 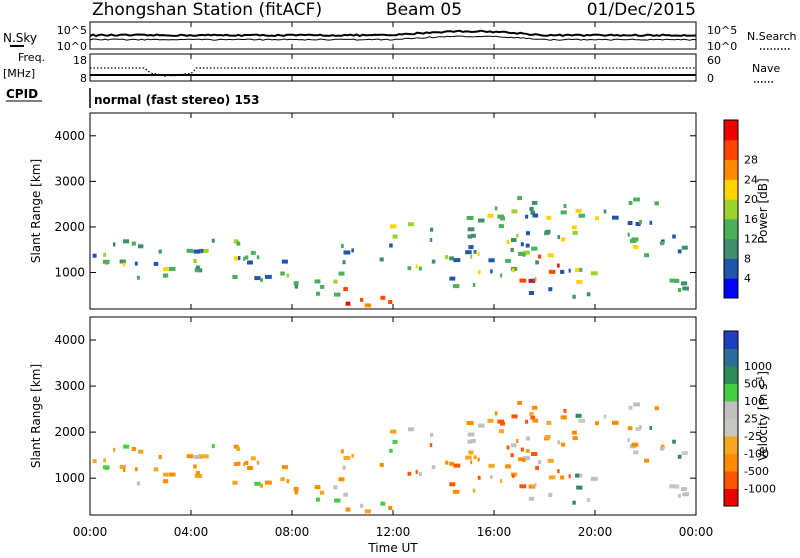 What do you see at coordinates (747, 258) in the screenshot?
I see `colorbar-tick-label: 8` at bounding box center [747, 258].